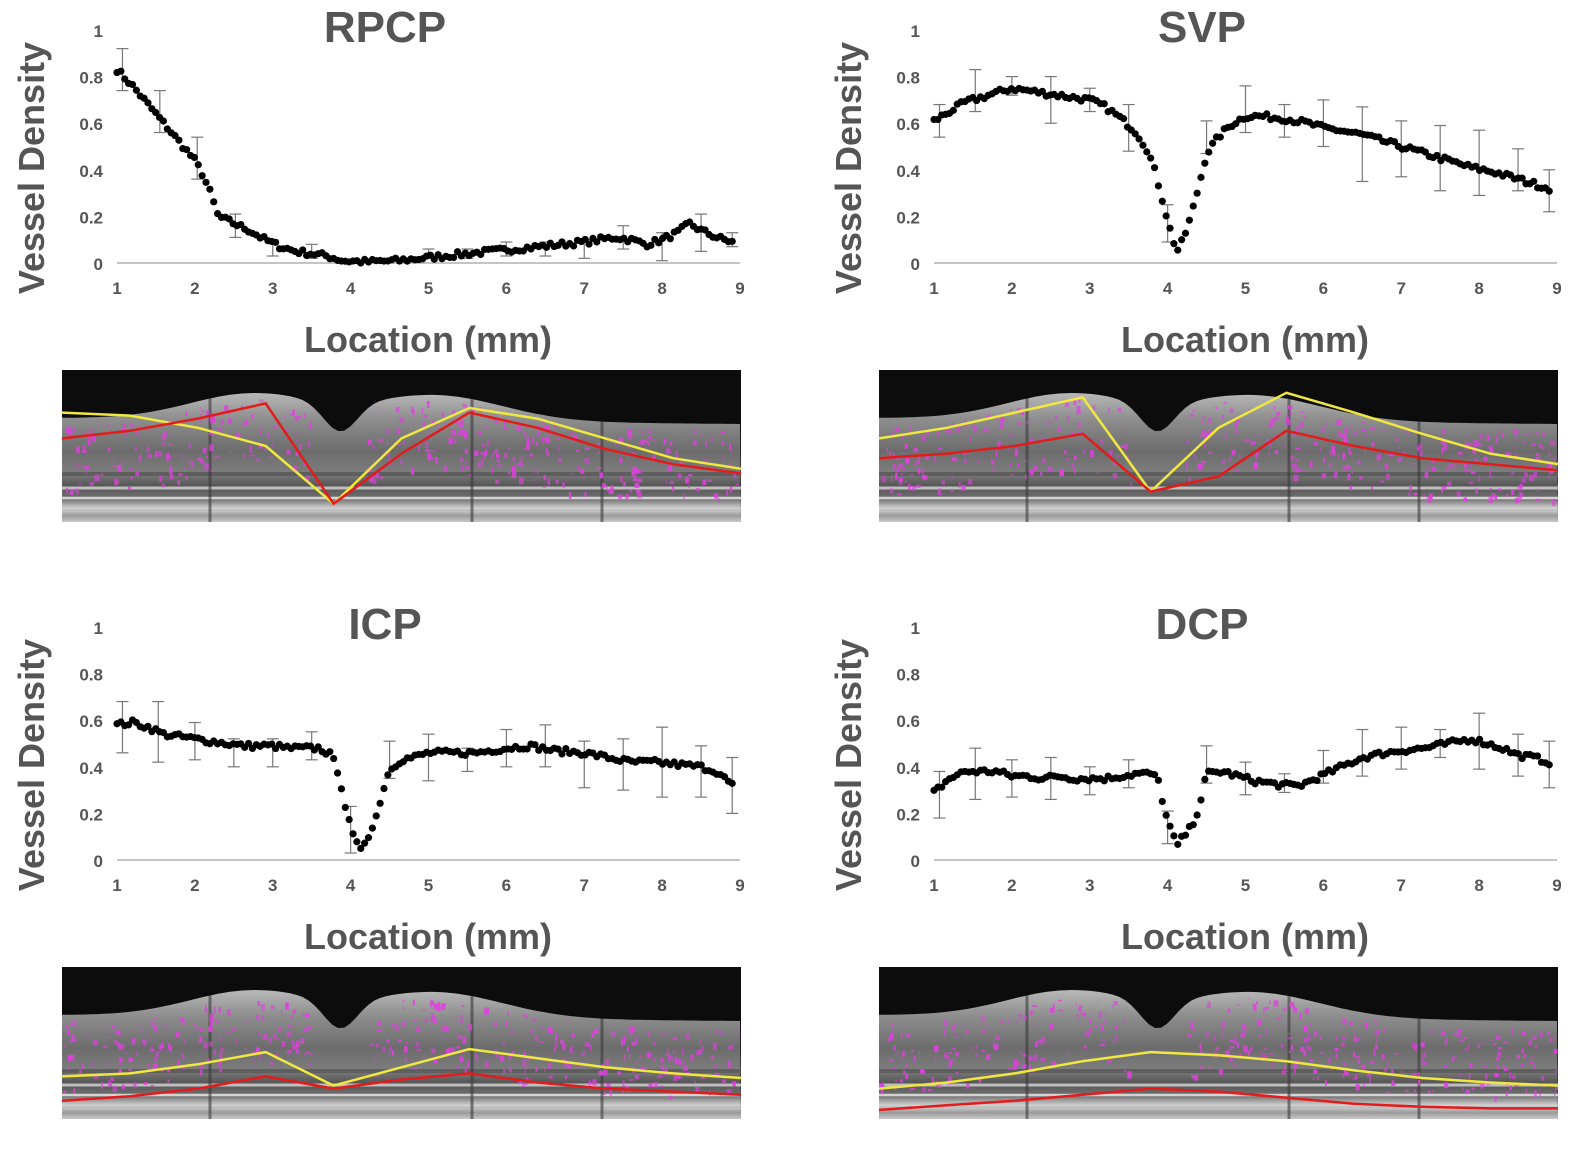 This screenshot has height=1162, width=1575. Describe the element at coordinates (661, 885) in the screenshot. I see `x-tick-label: 8` at that location.